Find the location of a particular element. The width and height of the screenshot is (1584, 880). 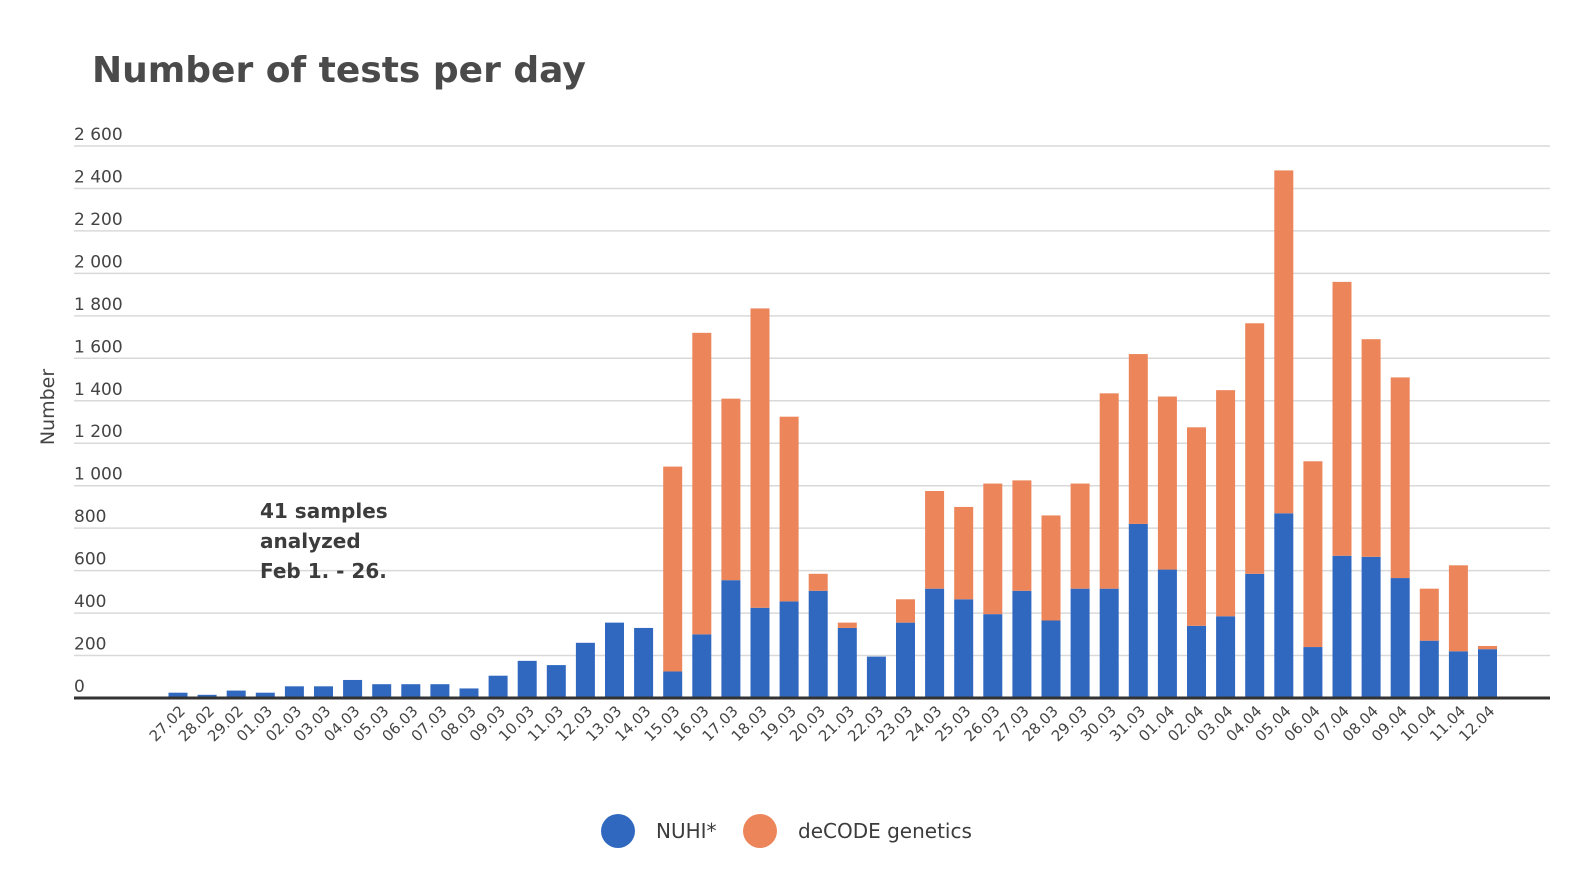

legend-label-nuhi: NUHI* is located at coordinates (686, 831).